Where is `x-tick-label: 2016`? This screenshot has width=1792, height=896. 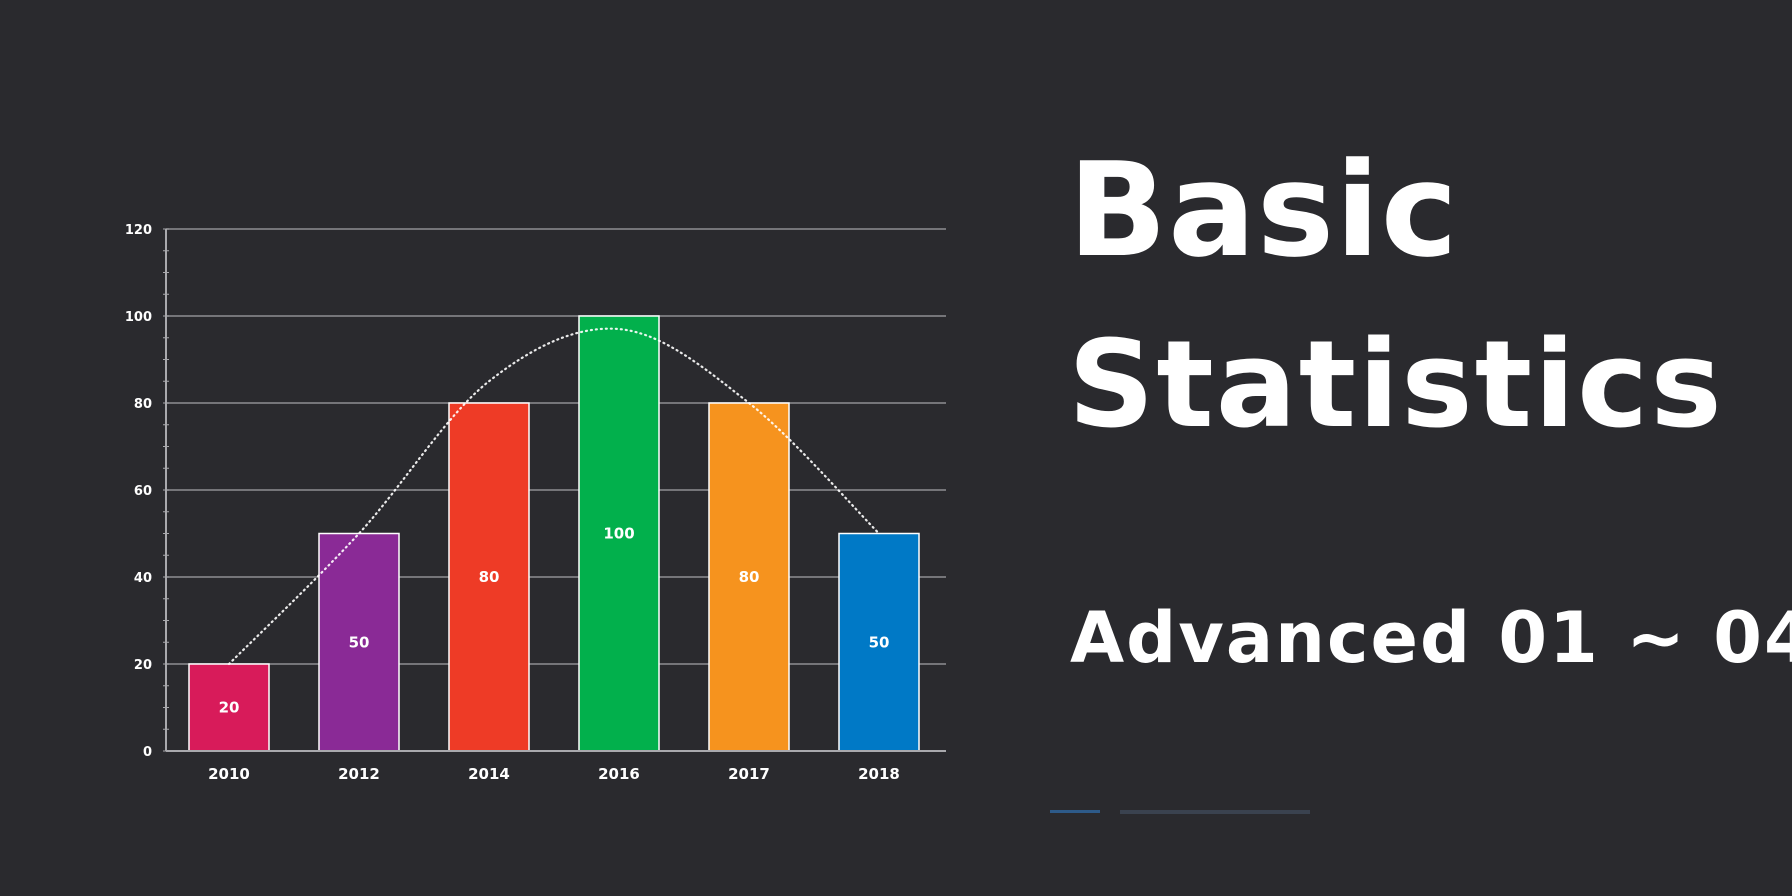
x-tick-label: 2016 is located at coordinates (619, 774).